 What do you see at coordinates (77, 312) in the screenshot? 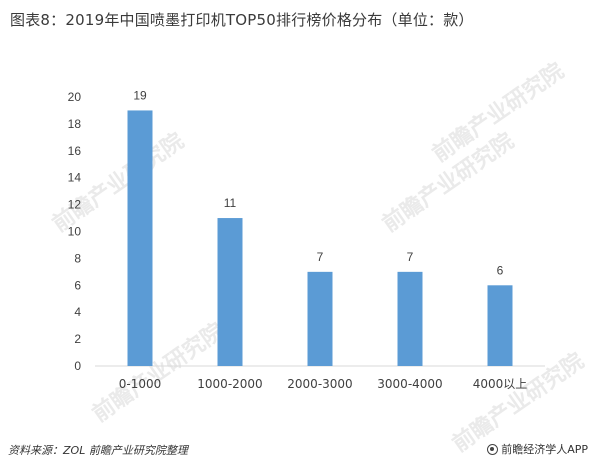
I see `y-tick-label: 4` at bounding box center [77, 312].